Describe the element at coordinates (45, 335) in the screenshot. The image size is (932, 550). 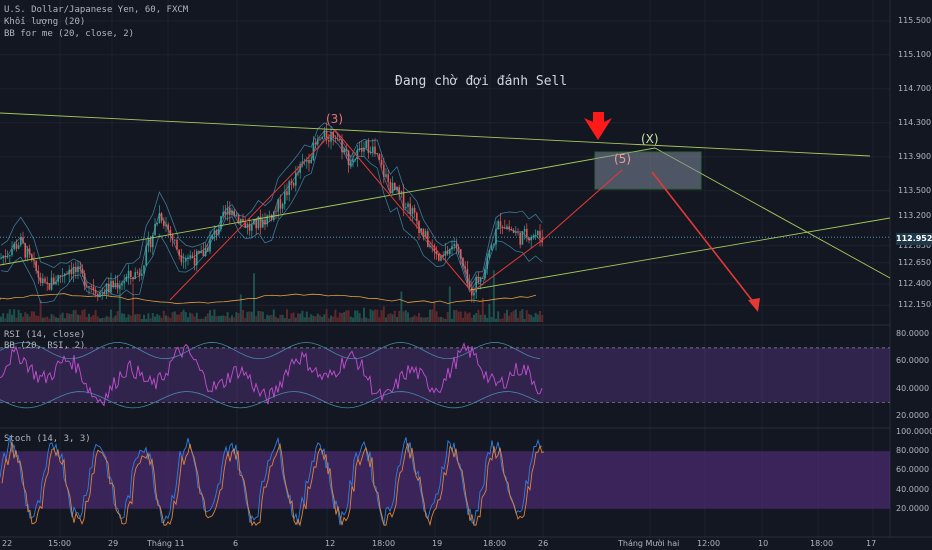
I see `rsi-title: RSI (14, close)` at that location.